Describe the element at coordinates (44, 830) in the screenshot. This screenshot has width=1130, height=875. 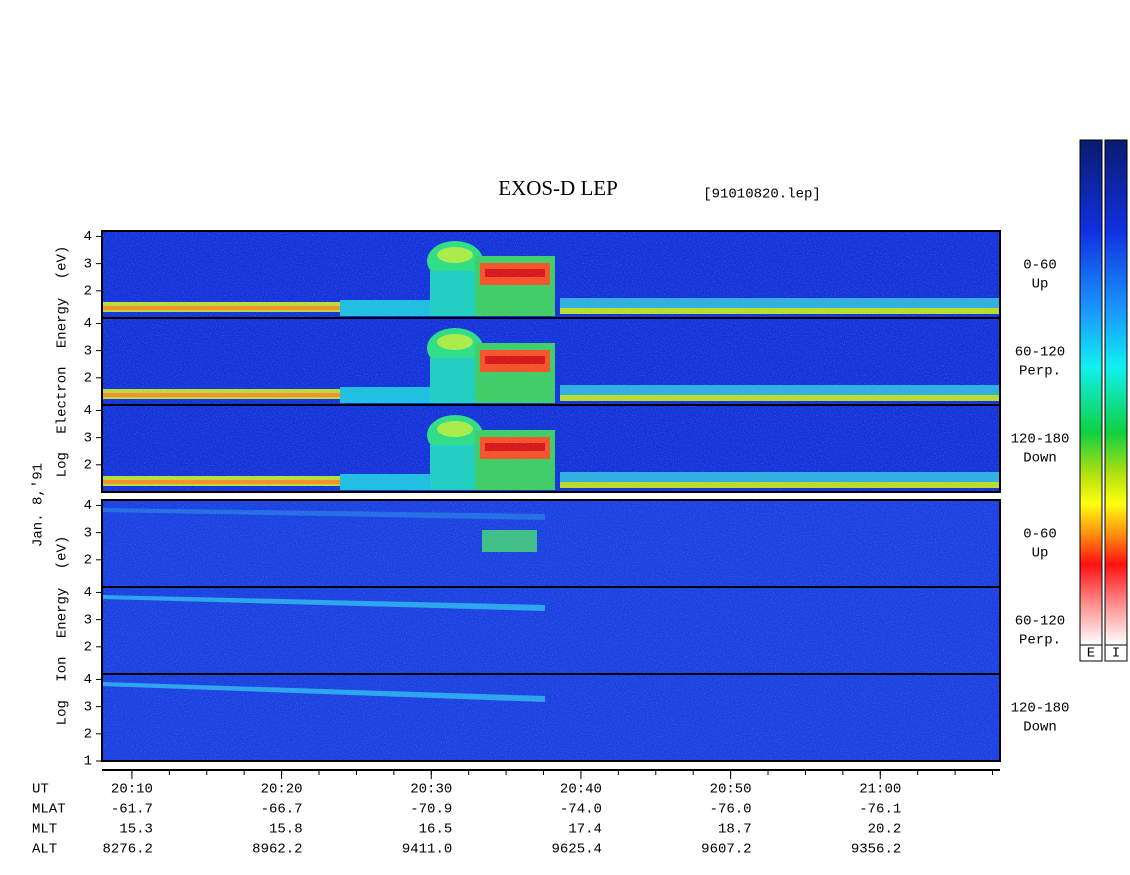
I see `orbit-row-label: MLT` at that location.